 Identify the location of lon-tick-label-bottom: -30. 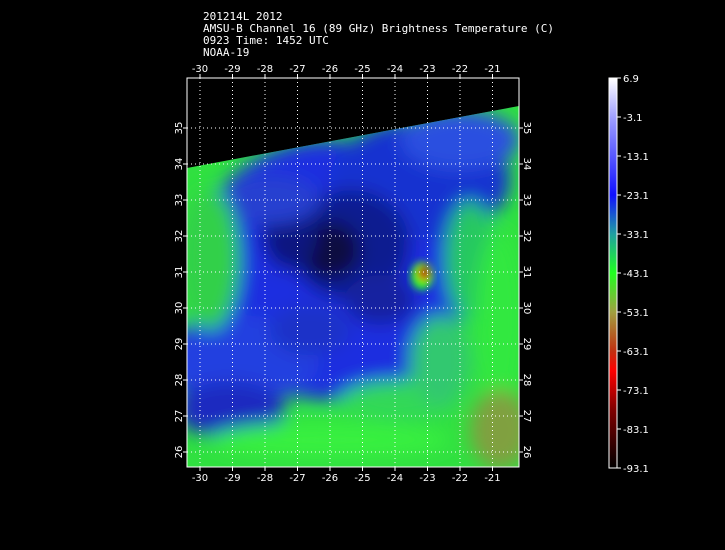
(200, 478).